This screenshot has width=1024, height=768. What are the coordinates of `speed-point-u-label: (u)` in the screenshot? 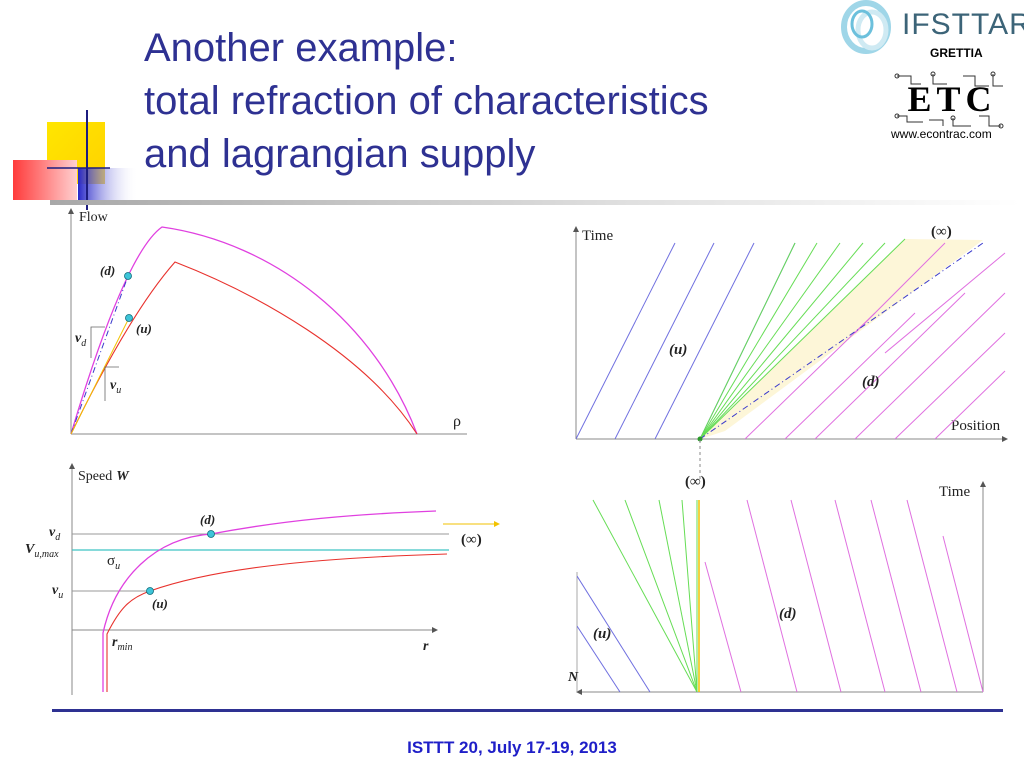 It's located at (160, 603).